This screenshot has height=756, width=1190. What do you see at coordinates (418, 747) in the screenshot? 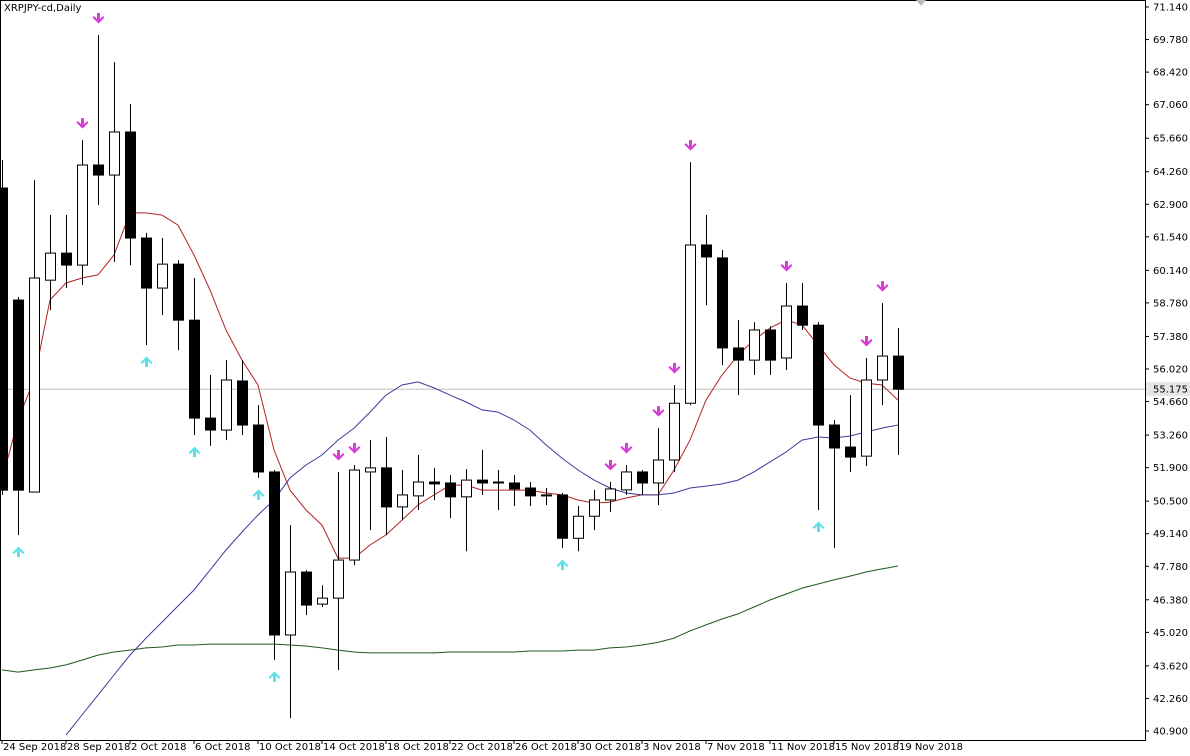
I see `x-tick-label: 18 Oct 2018` at bounding box center [418, 747].